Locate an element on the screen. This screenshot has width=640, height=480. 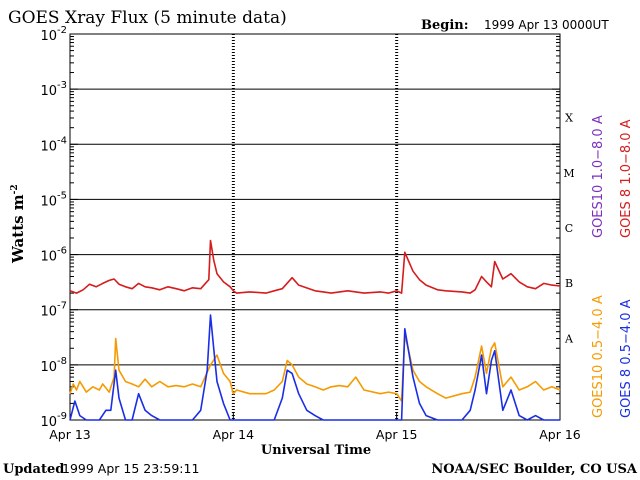
flare-class-label: B is located at coordinates (569, 283).